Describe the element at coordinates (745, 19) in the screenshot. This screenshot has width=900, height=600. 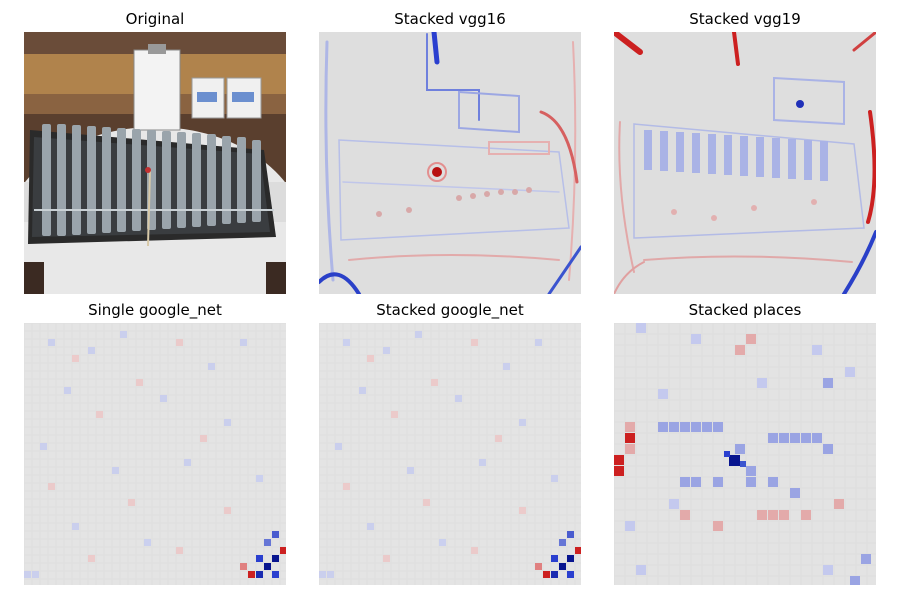
I see `panel-title-stacked-vgg19: Stacked vgg19` at that location.